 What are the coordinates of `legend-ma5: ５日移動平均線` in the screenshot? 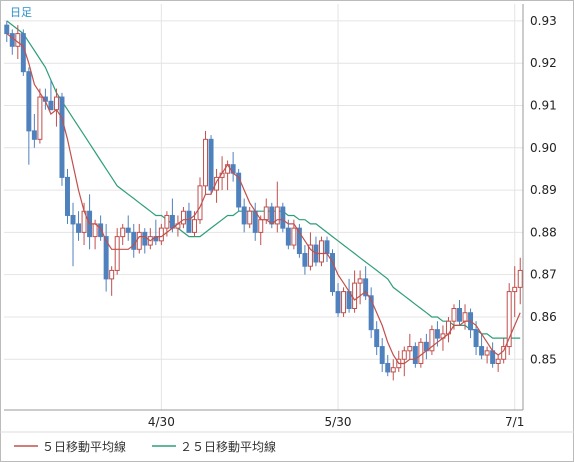 It's located at (70, 446).